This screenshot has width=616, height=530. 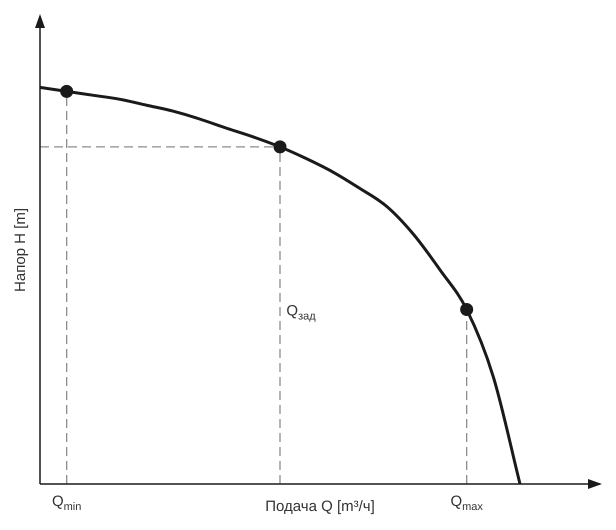 What do you see at coordinates (320, 507) in the screenshot?
I see `x-axis-title: Подача Q [m³/ч]` at bounding box center [320, 507].